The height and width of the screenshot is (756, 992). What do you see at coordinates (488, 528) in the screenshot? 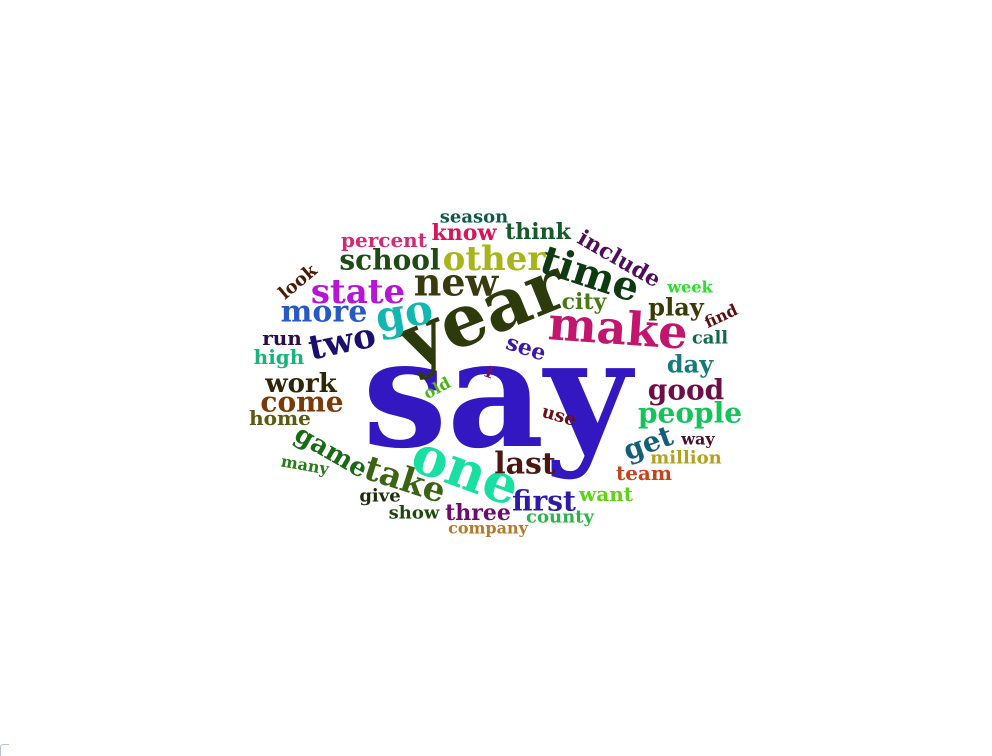
I see `word-company: company` at bounding box center [488, 528].